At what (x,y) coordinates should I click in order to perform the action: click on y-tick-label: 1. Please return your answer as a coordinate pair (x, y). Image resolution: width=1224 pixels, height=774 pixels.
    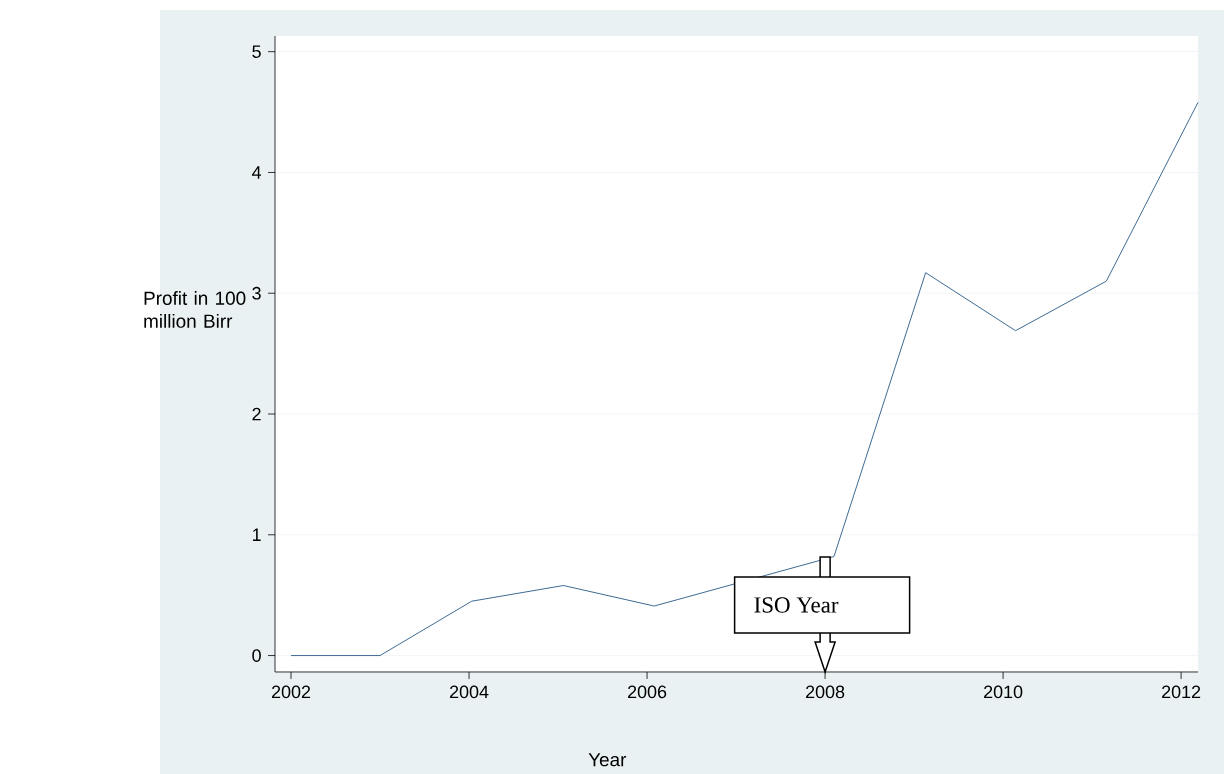
    Looking at the image, I should click on (256, 534).